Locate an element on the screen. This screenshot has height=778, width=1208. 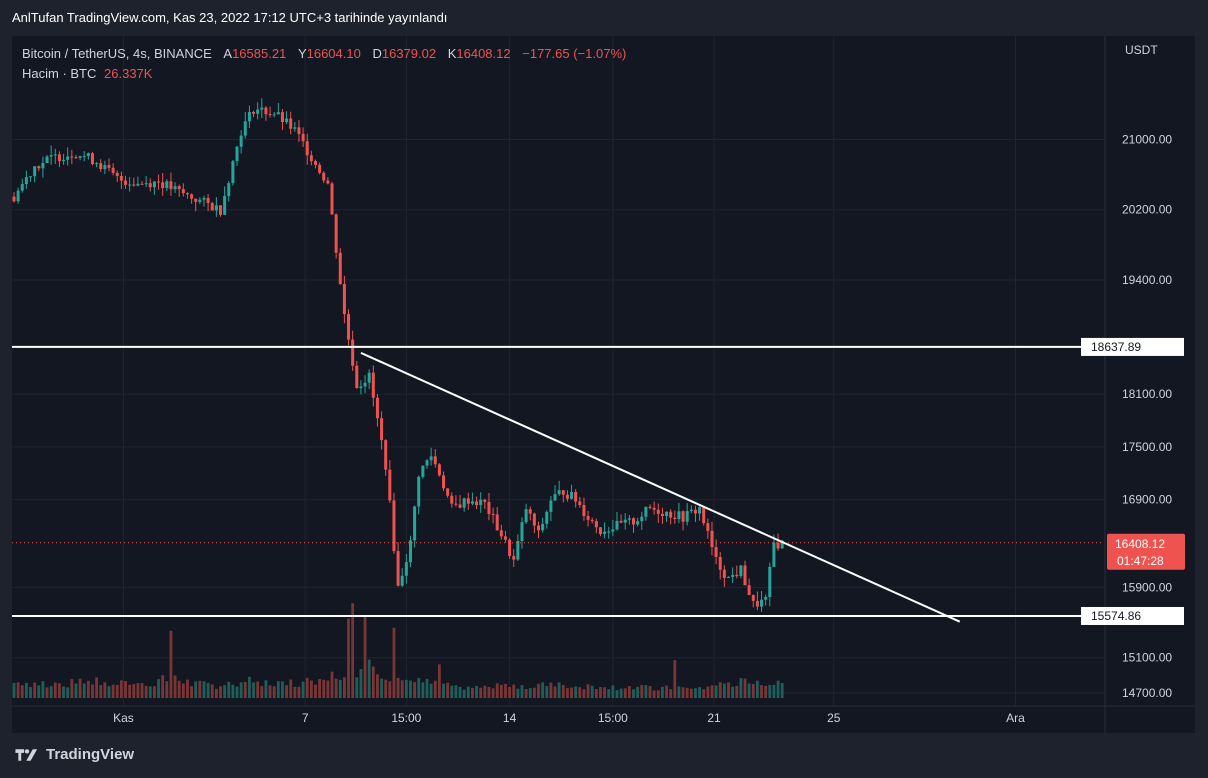
time-tick-label: 14 is located at coordinates (510, 718).